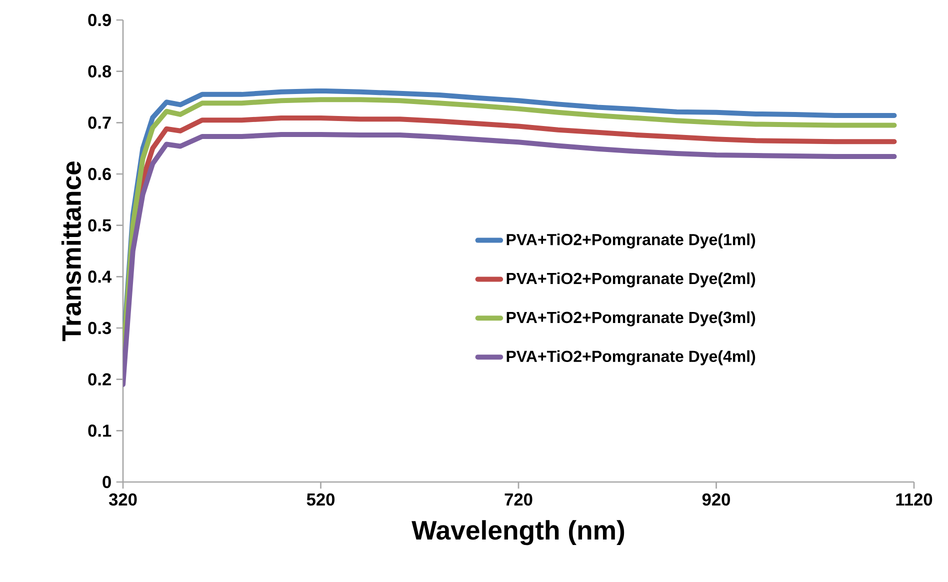 The width and height of the screenshot is (948, 582). Describe the element at coordinates (71, 252) in the screenshot. I see `y-axis-title: Transmittance` at that location.